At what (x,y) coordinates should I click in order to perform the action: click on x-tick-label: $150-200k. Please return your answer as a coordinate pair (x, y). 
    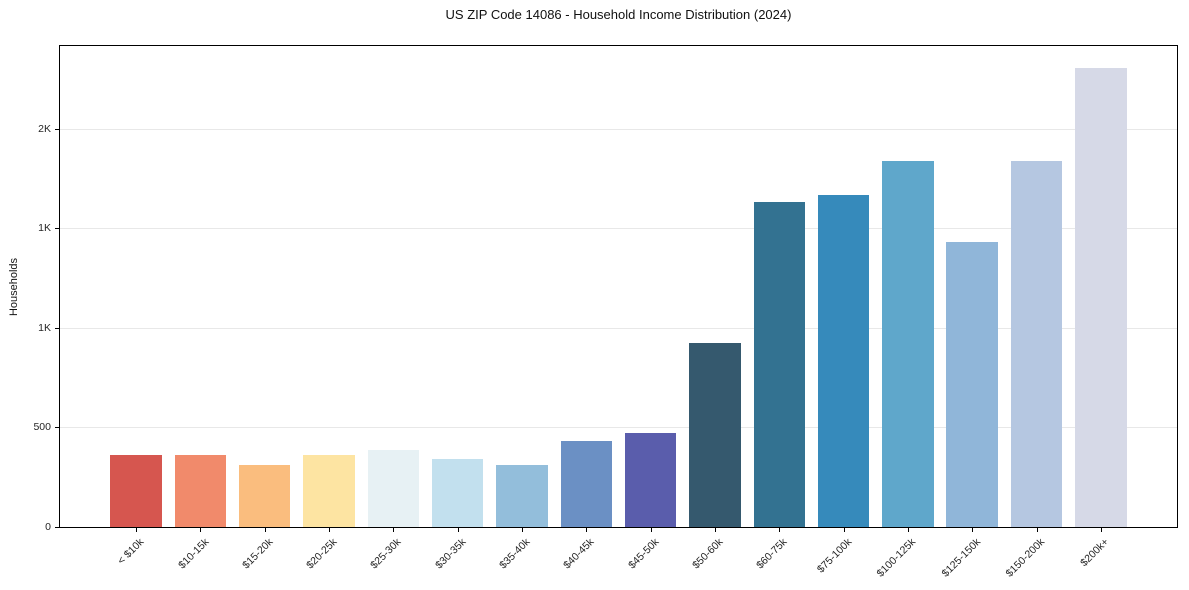
    Looking at the image, I should click on (1025, 558).